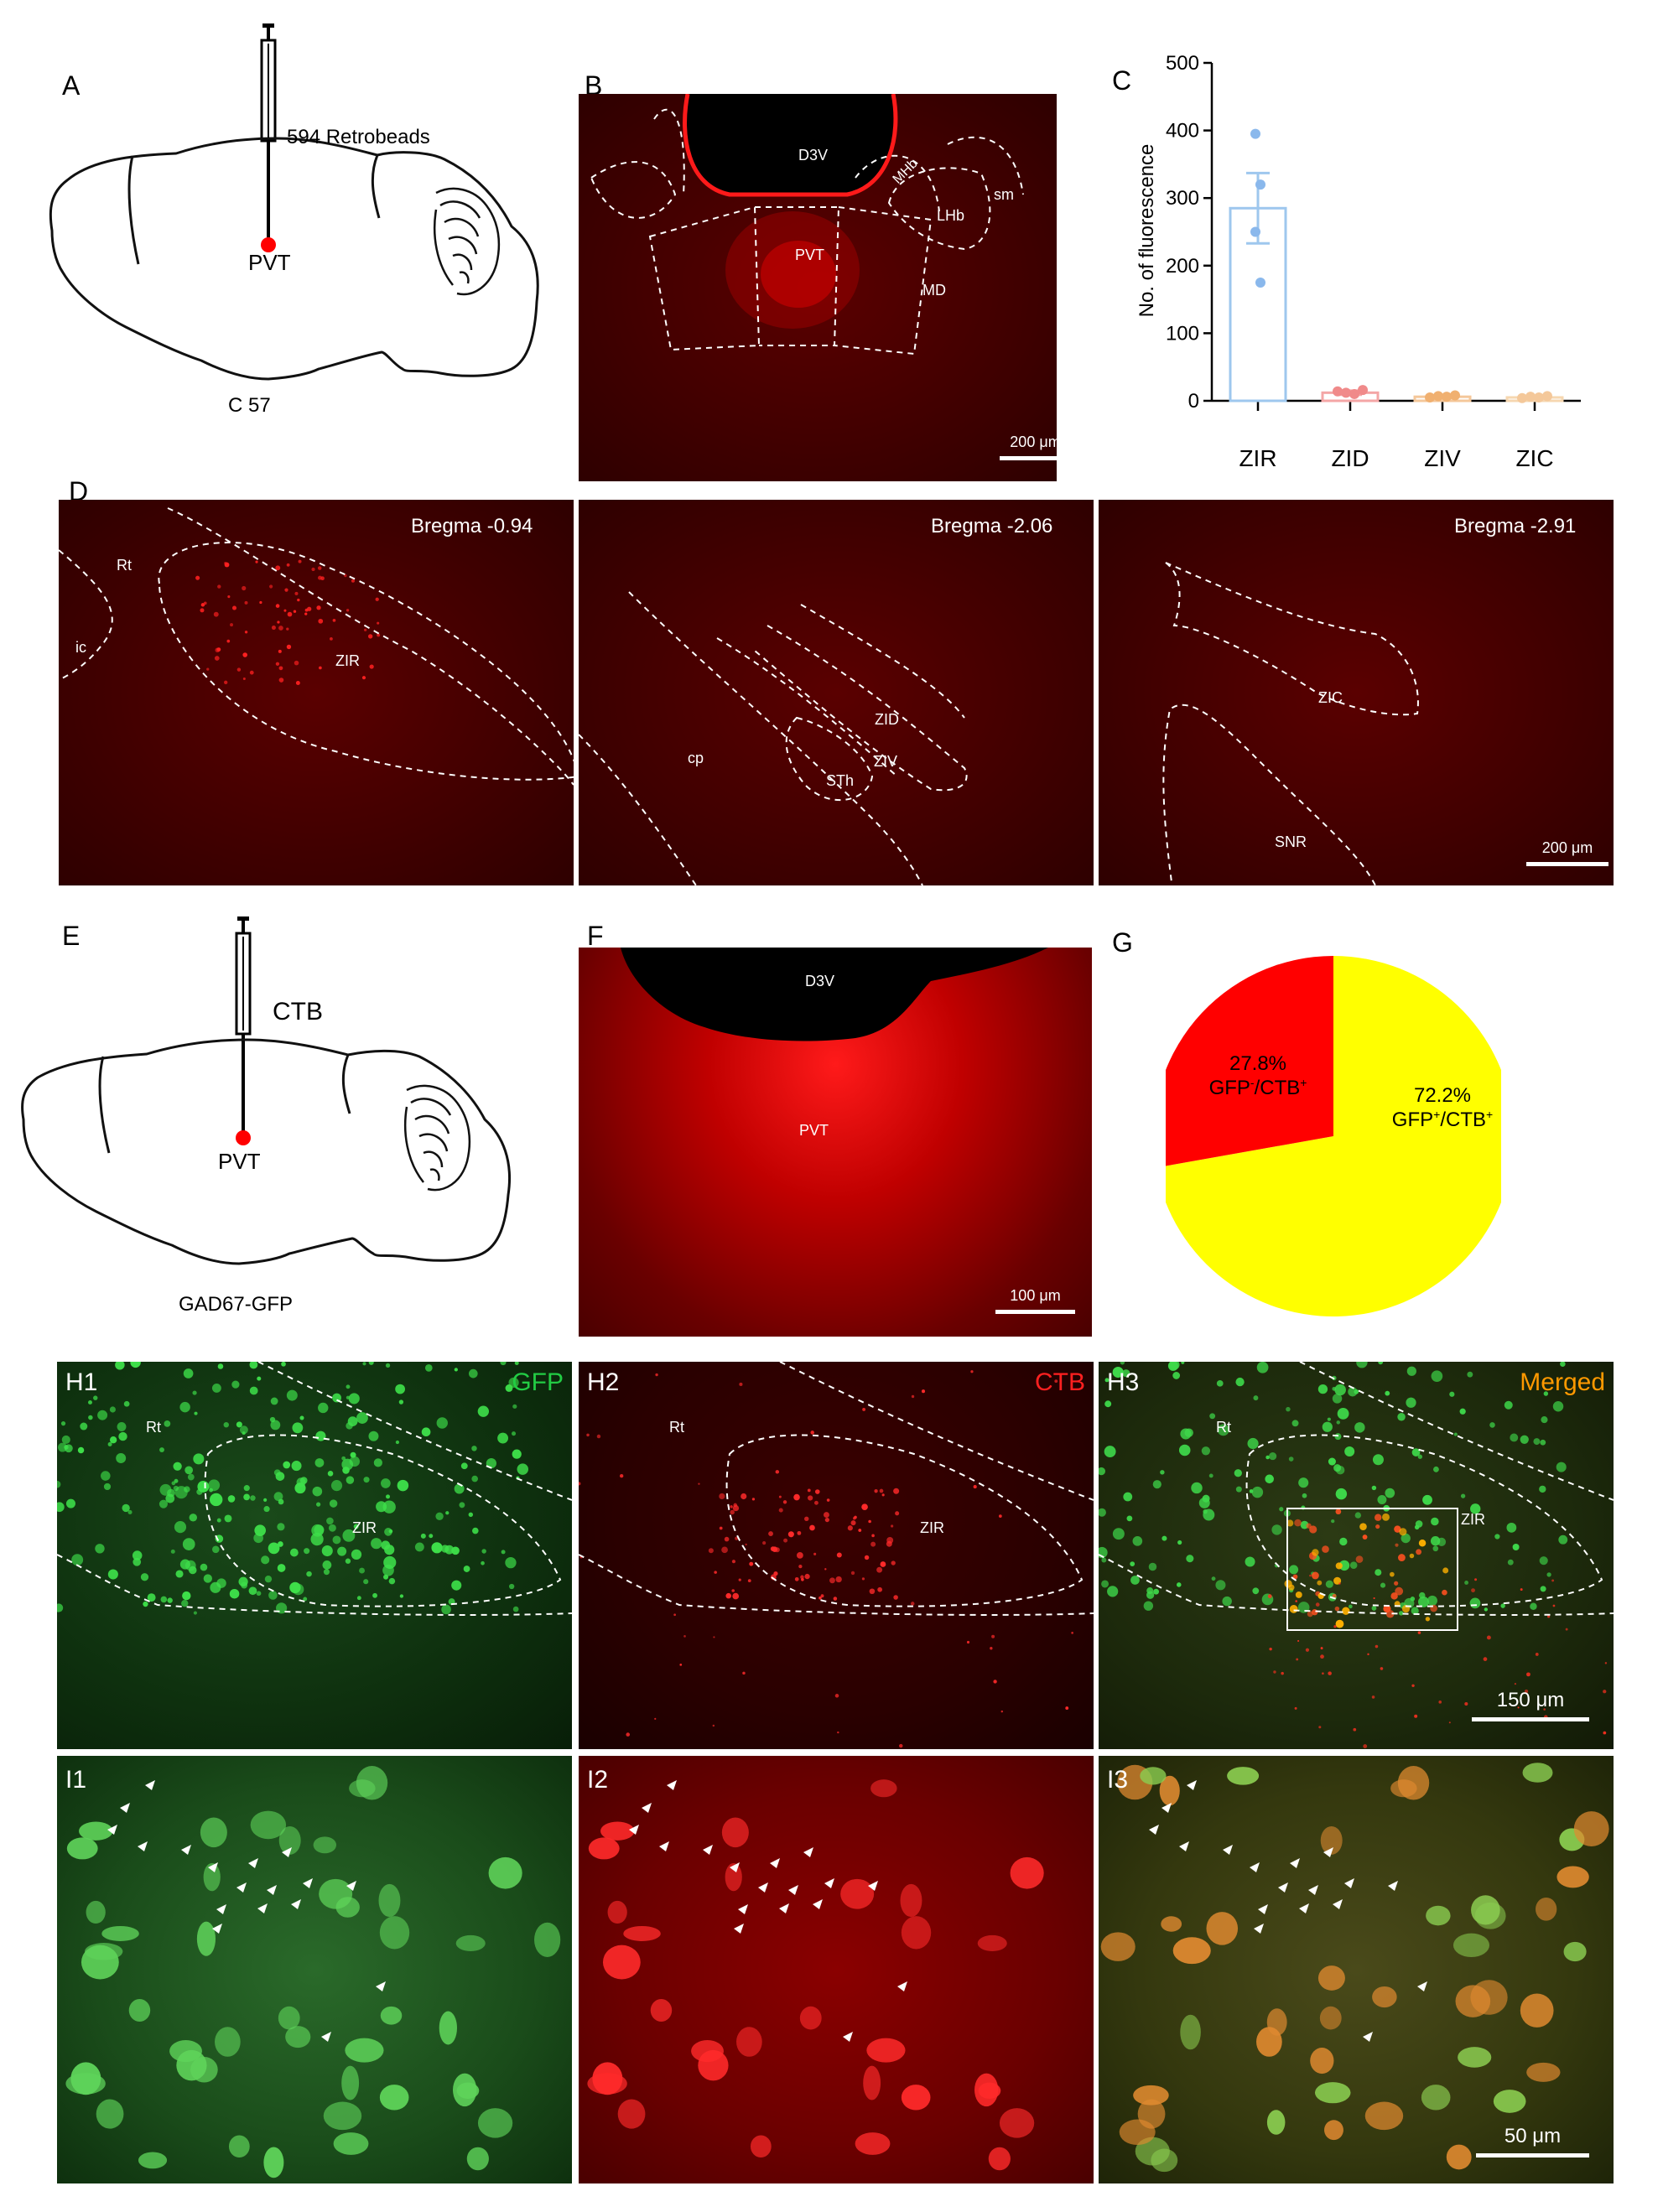 This screenshot has width=1663, height=2212. Describe the element at coordinates (1330, 698) in the screenshot. I see `region-label-zic: ZIC` at that location.